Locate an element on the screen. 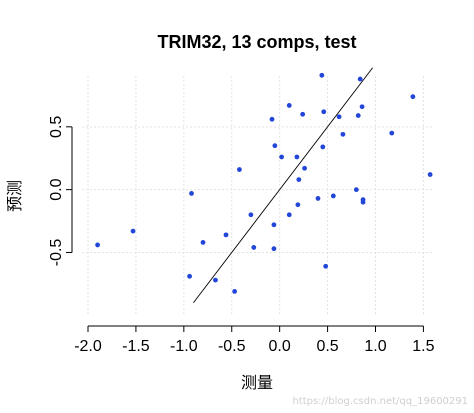  y-axis-label: 预测 is located at coordinates (14, 196).